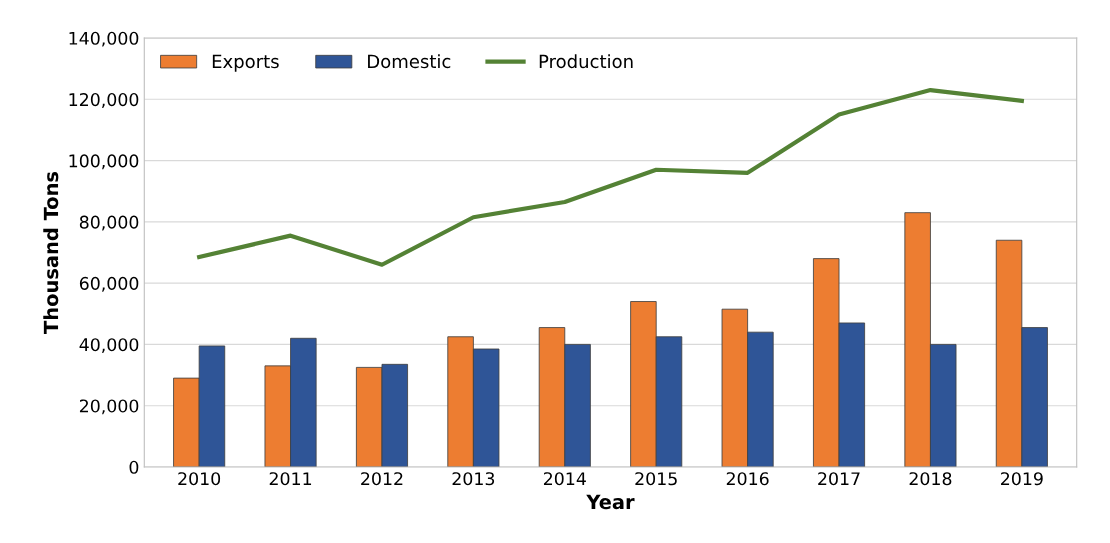 This screenshot has width=1110, height=543. I want to click on legend-label: Domestic, so click(409, 61).